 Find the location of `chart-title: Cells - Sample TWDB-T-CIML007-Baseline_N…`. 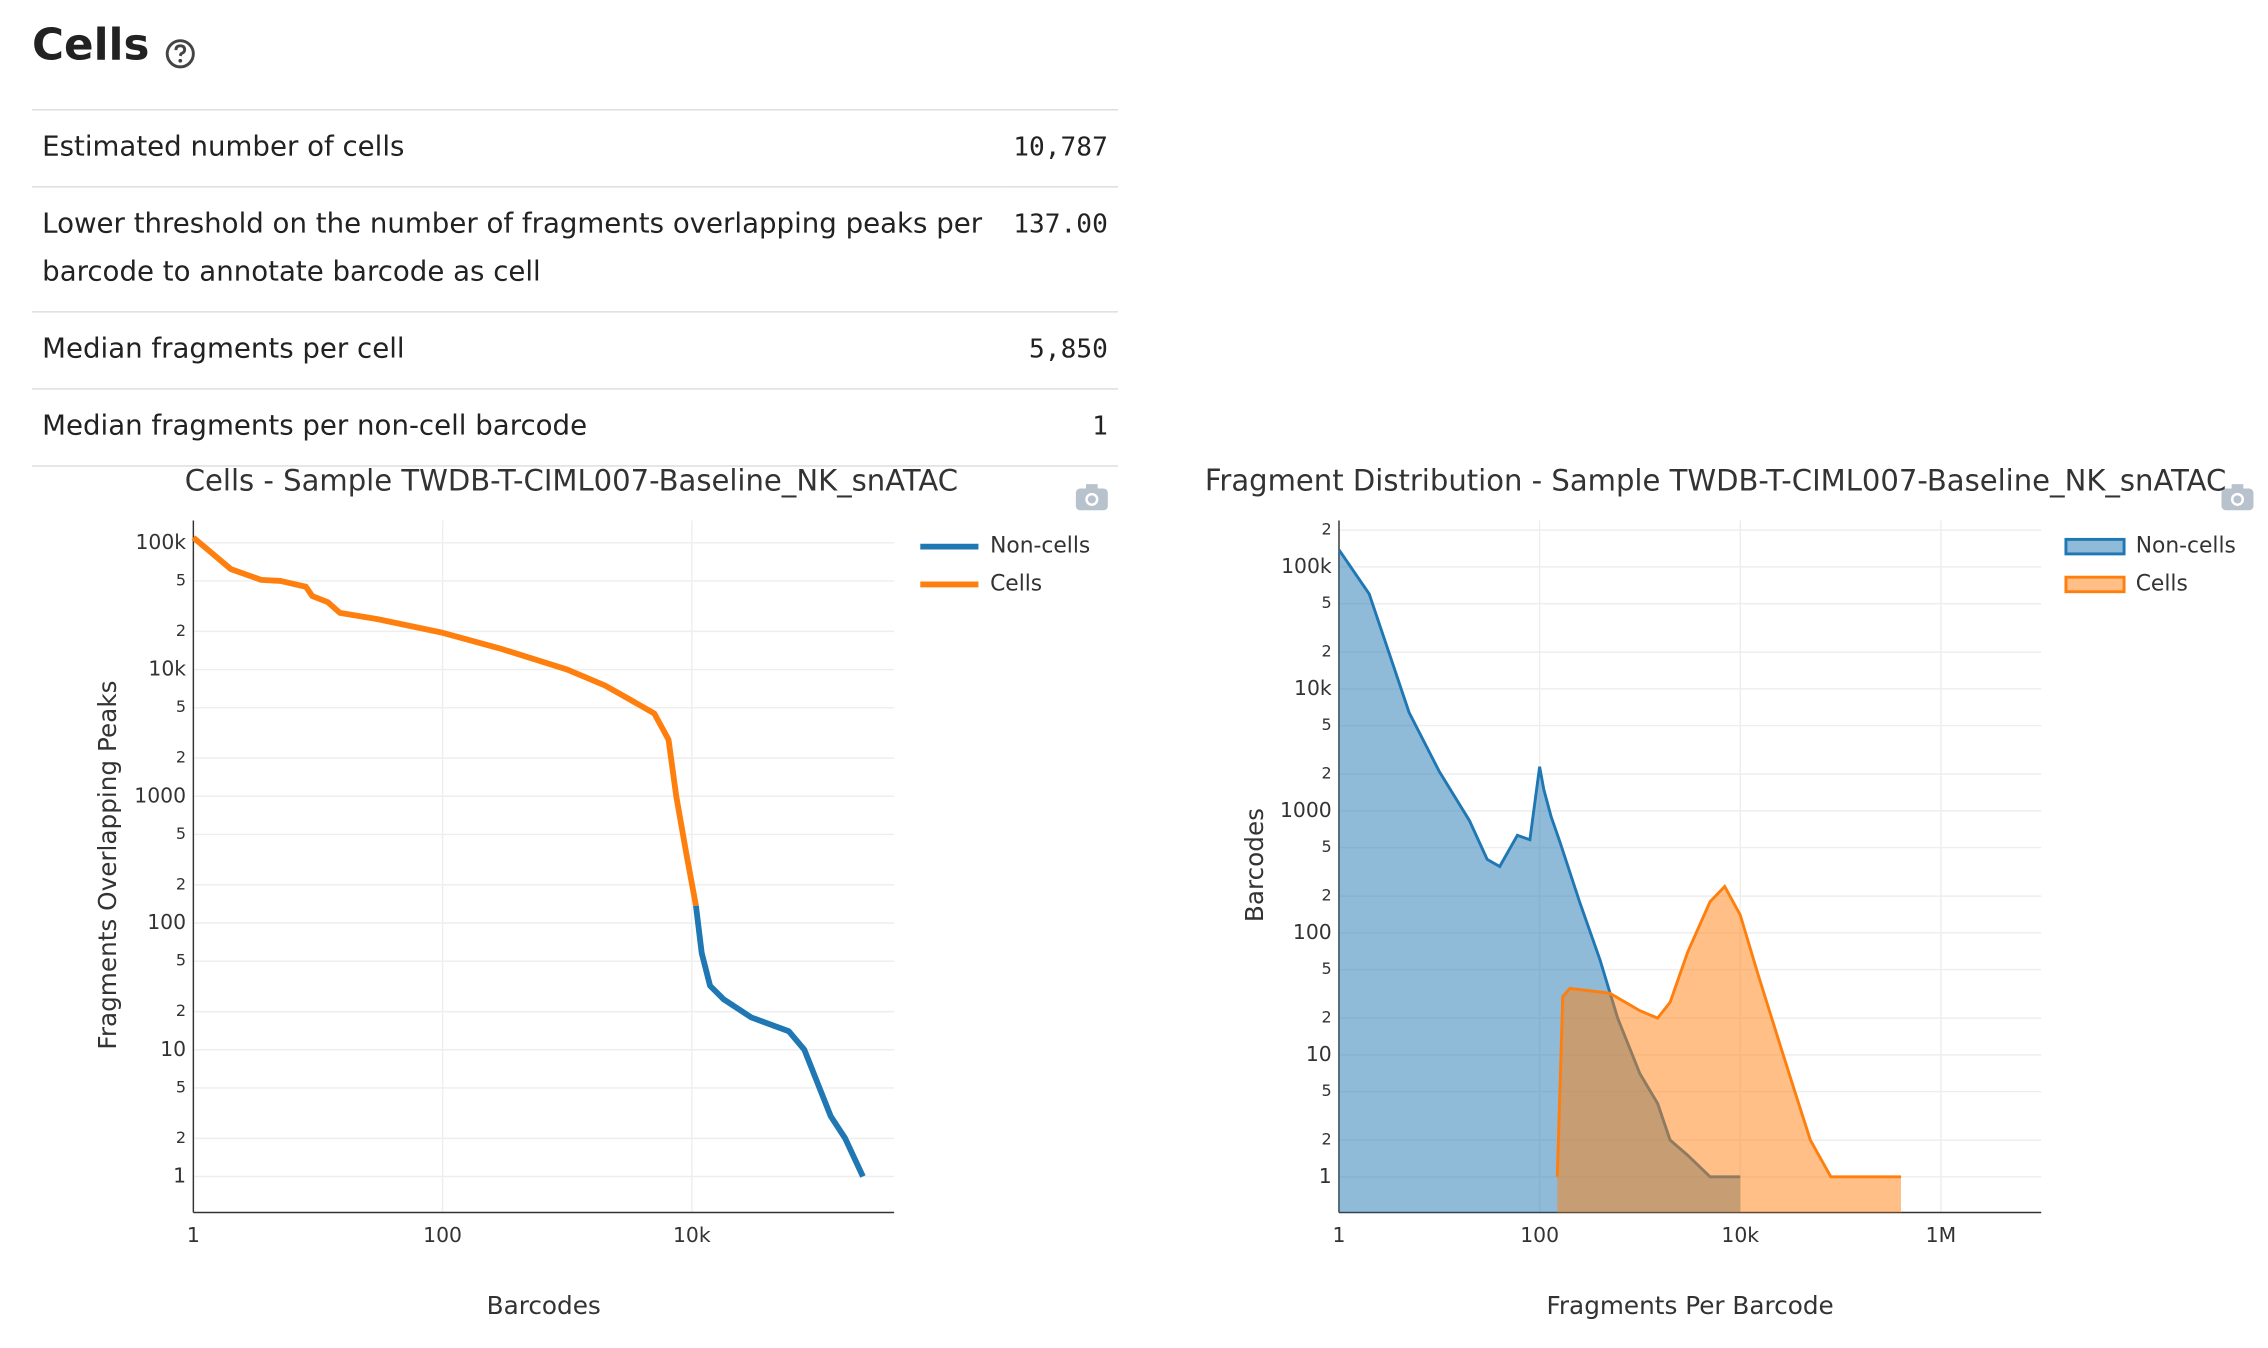

chart-title: Cells - Sample TWDB-T-CIML007-Baseline_N… is located at coordinates (571, 481).